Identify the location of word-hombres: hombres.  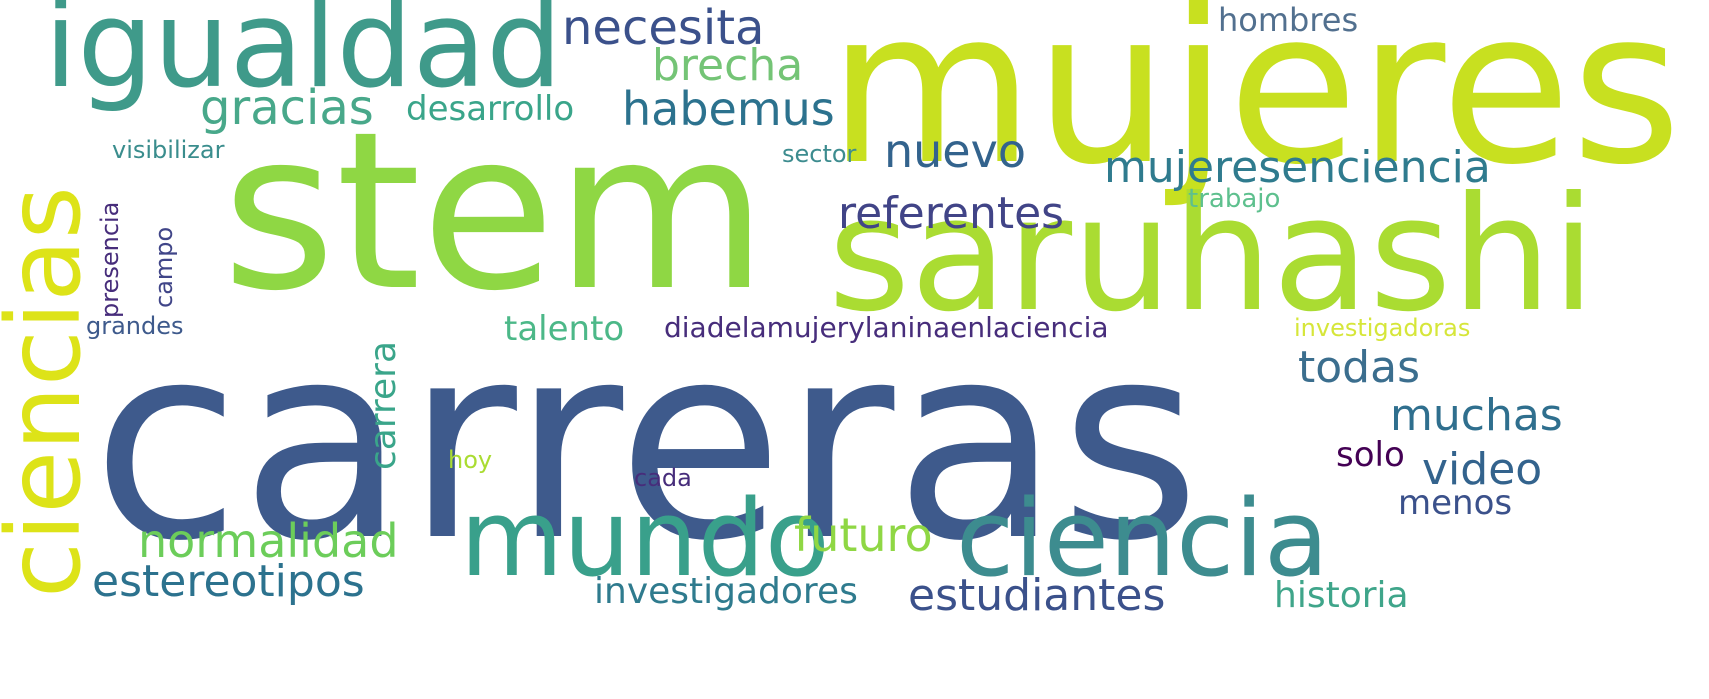
(1288, 20).